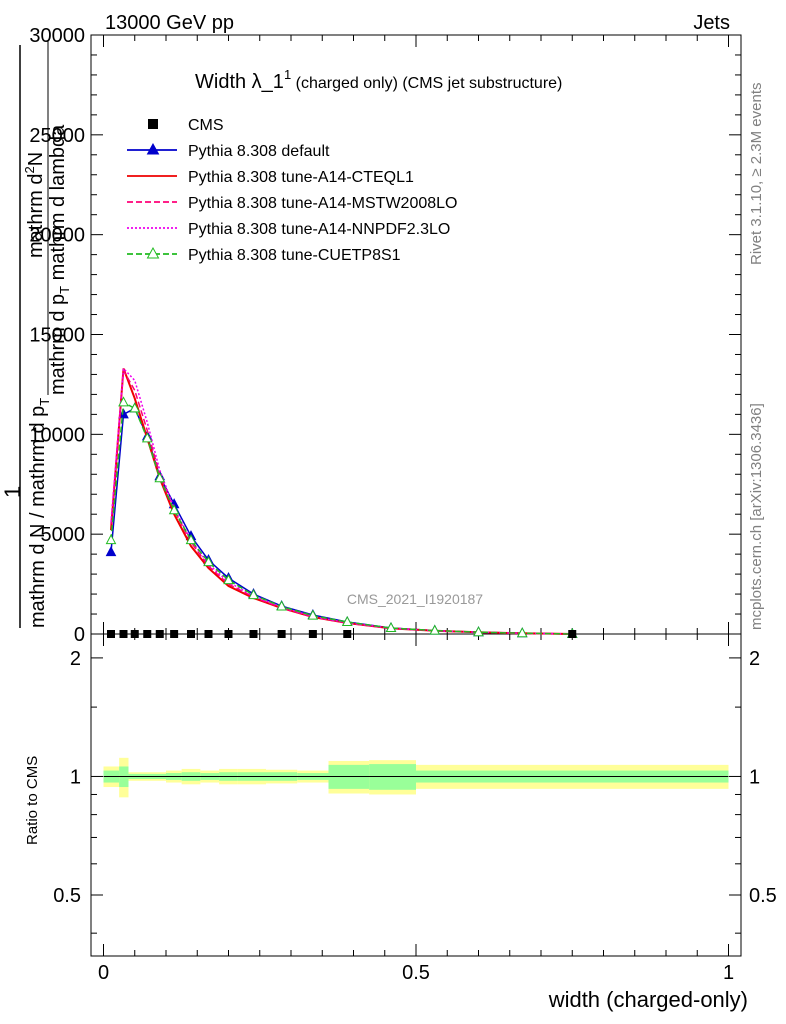  I want to click on x-tick-label: 0, so click(103, 973).